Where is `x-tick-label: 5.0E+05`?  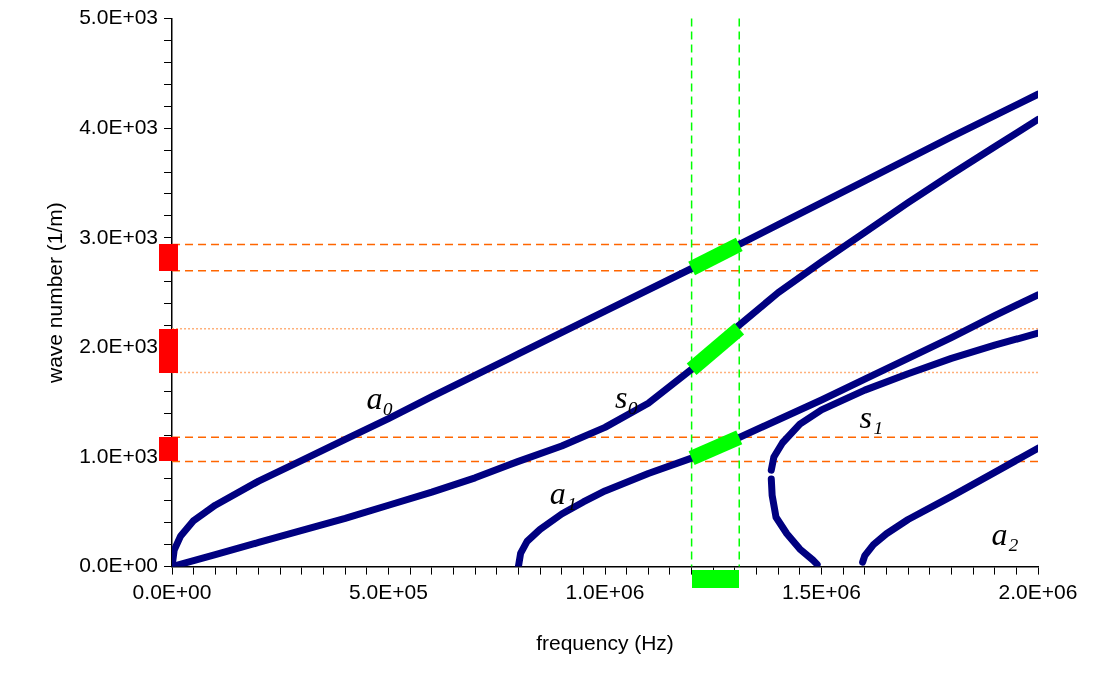
x-tick-label: 5.0E+05 is located at coordinates (388, 591).